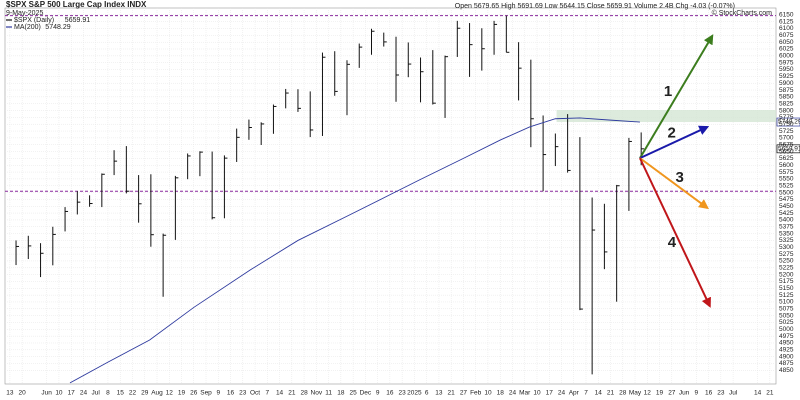 The image size is (800, 400). Describe the element at coordinates (390, 393) in the screenshot. I see `x-tick-label: 16` at that location.